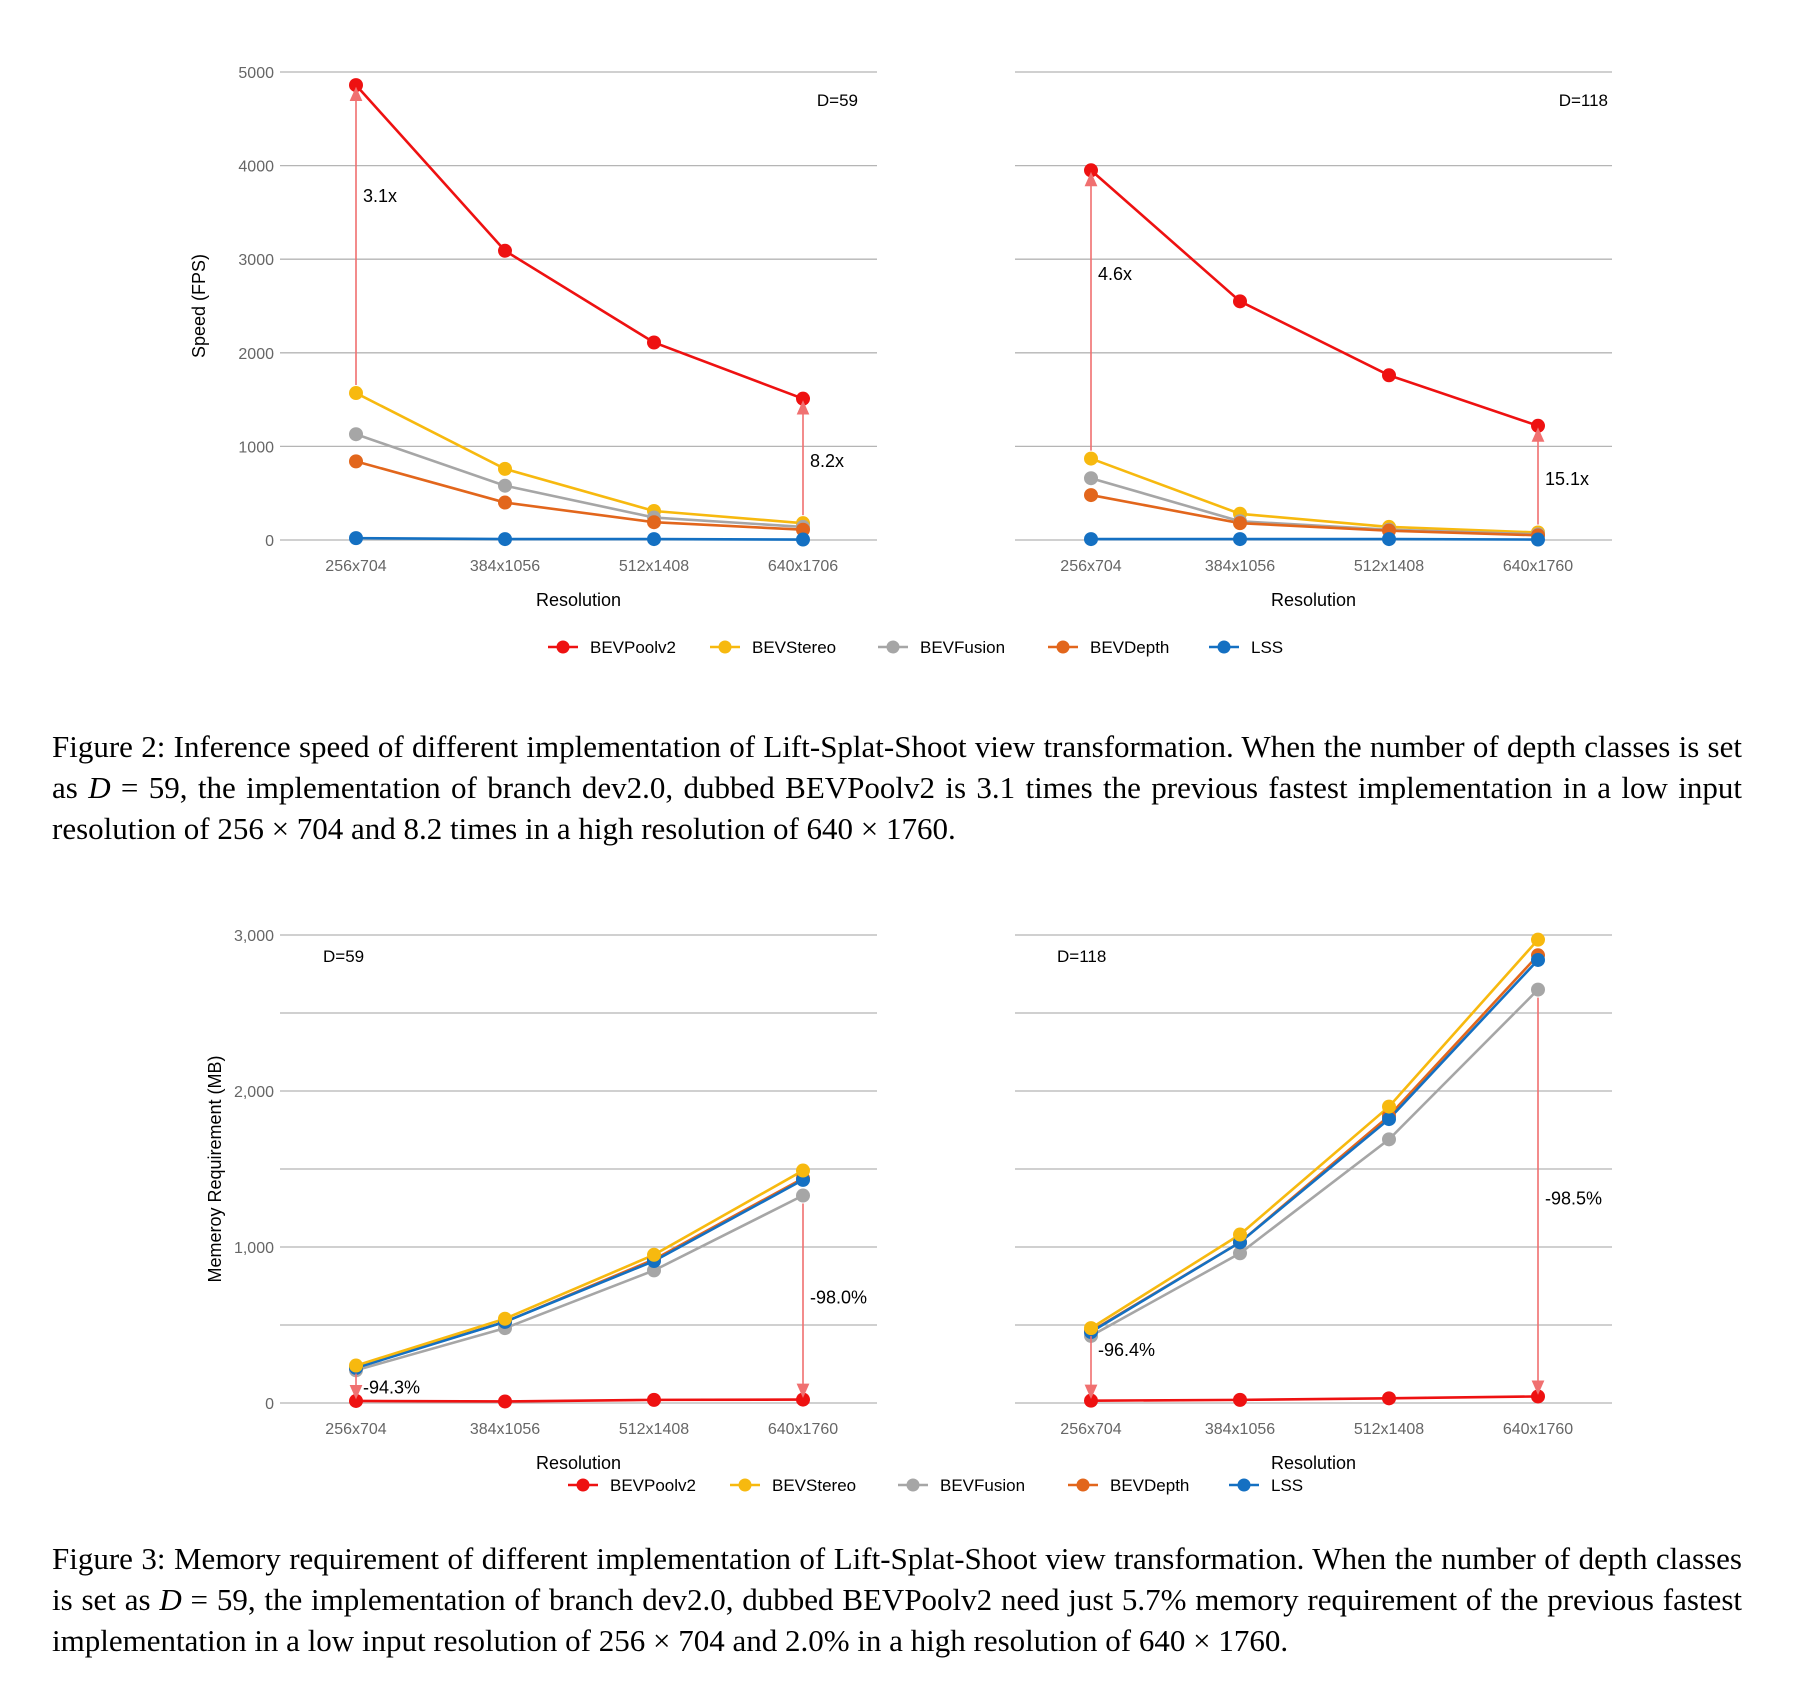 The width and height of the screenshot is (1794, 1681). I want to click on ratio-label: 4.6x, so click(1115, 274).